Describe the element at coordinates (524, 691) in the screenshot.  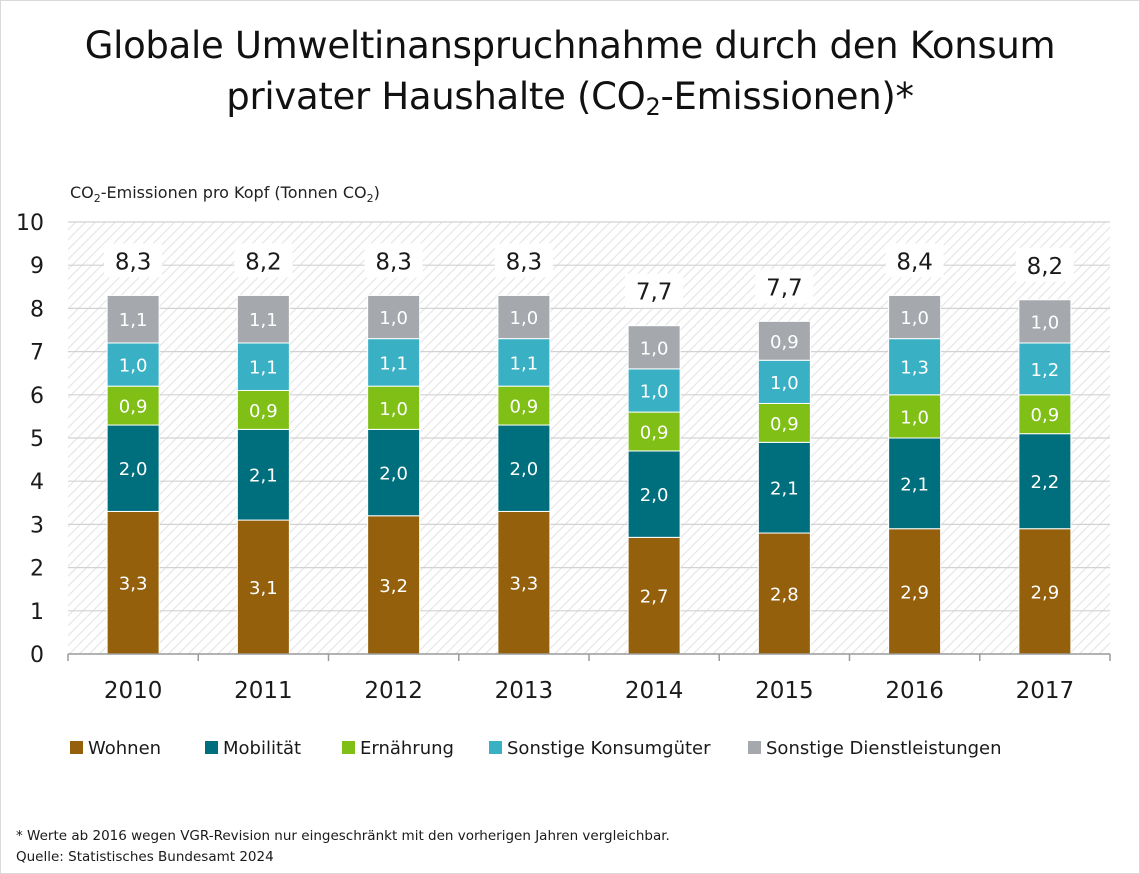
I see `x-tick-label: 2013` at that location.